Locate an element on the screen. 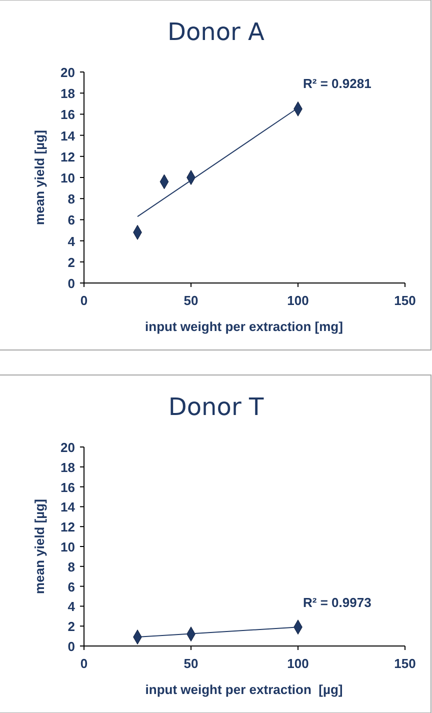 This screenshot has width=432, height=713. x-axis-title: input weight per extraction [µg] is located at coordinates (244, 689).